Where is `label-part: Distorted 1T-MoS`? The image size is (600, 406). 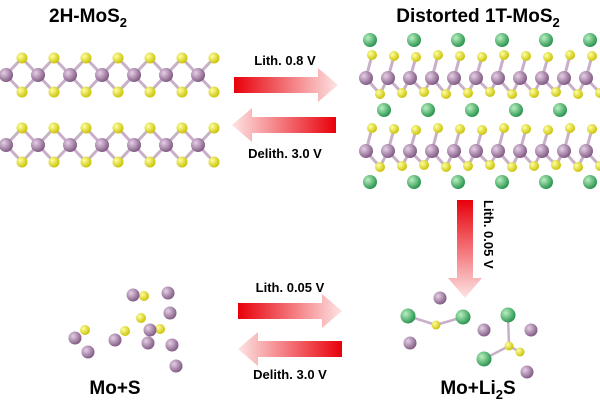
label-part: Distorted 1T-MoS is located at coordinates (474, 16).